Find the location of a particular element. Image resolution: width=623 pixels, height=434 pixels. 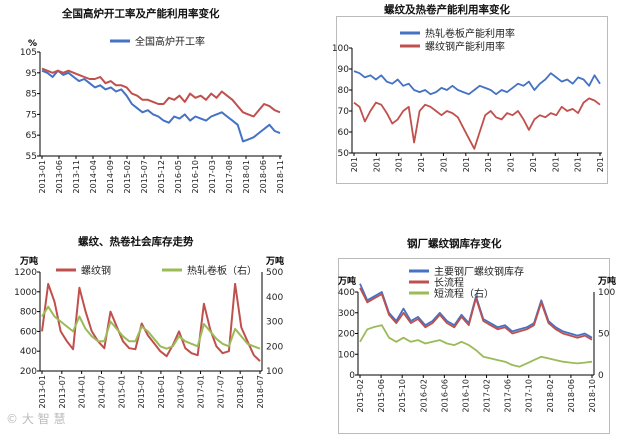

x-tick-label: 2017-06 is located at coordinates (508, 395).